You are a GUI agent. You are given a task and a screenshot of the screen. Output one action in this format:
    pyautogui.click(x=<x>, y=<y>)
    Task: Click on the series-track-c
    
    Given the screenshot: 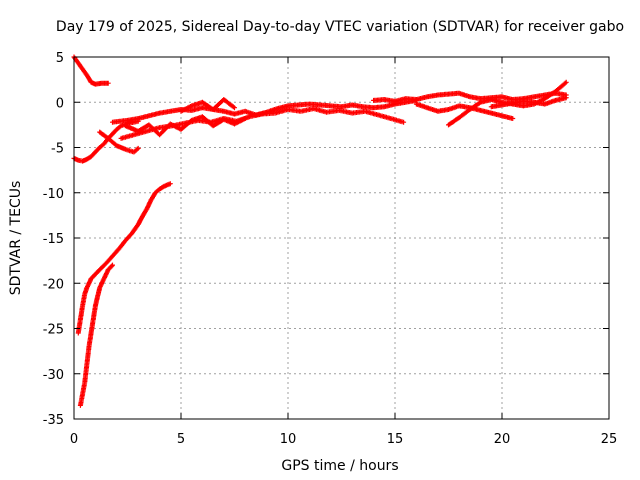 What is the action you would take?
    pyautogui.click(x=119, y=142)
    